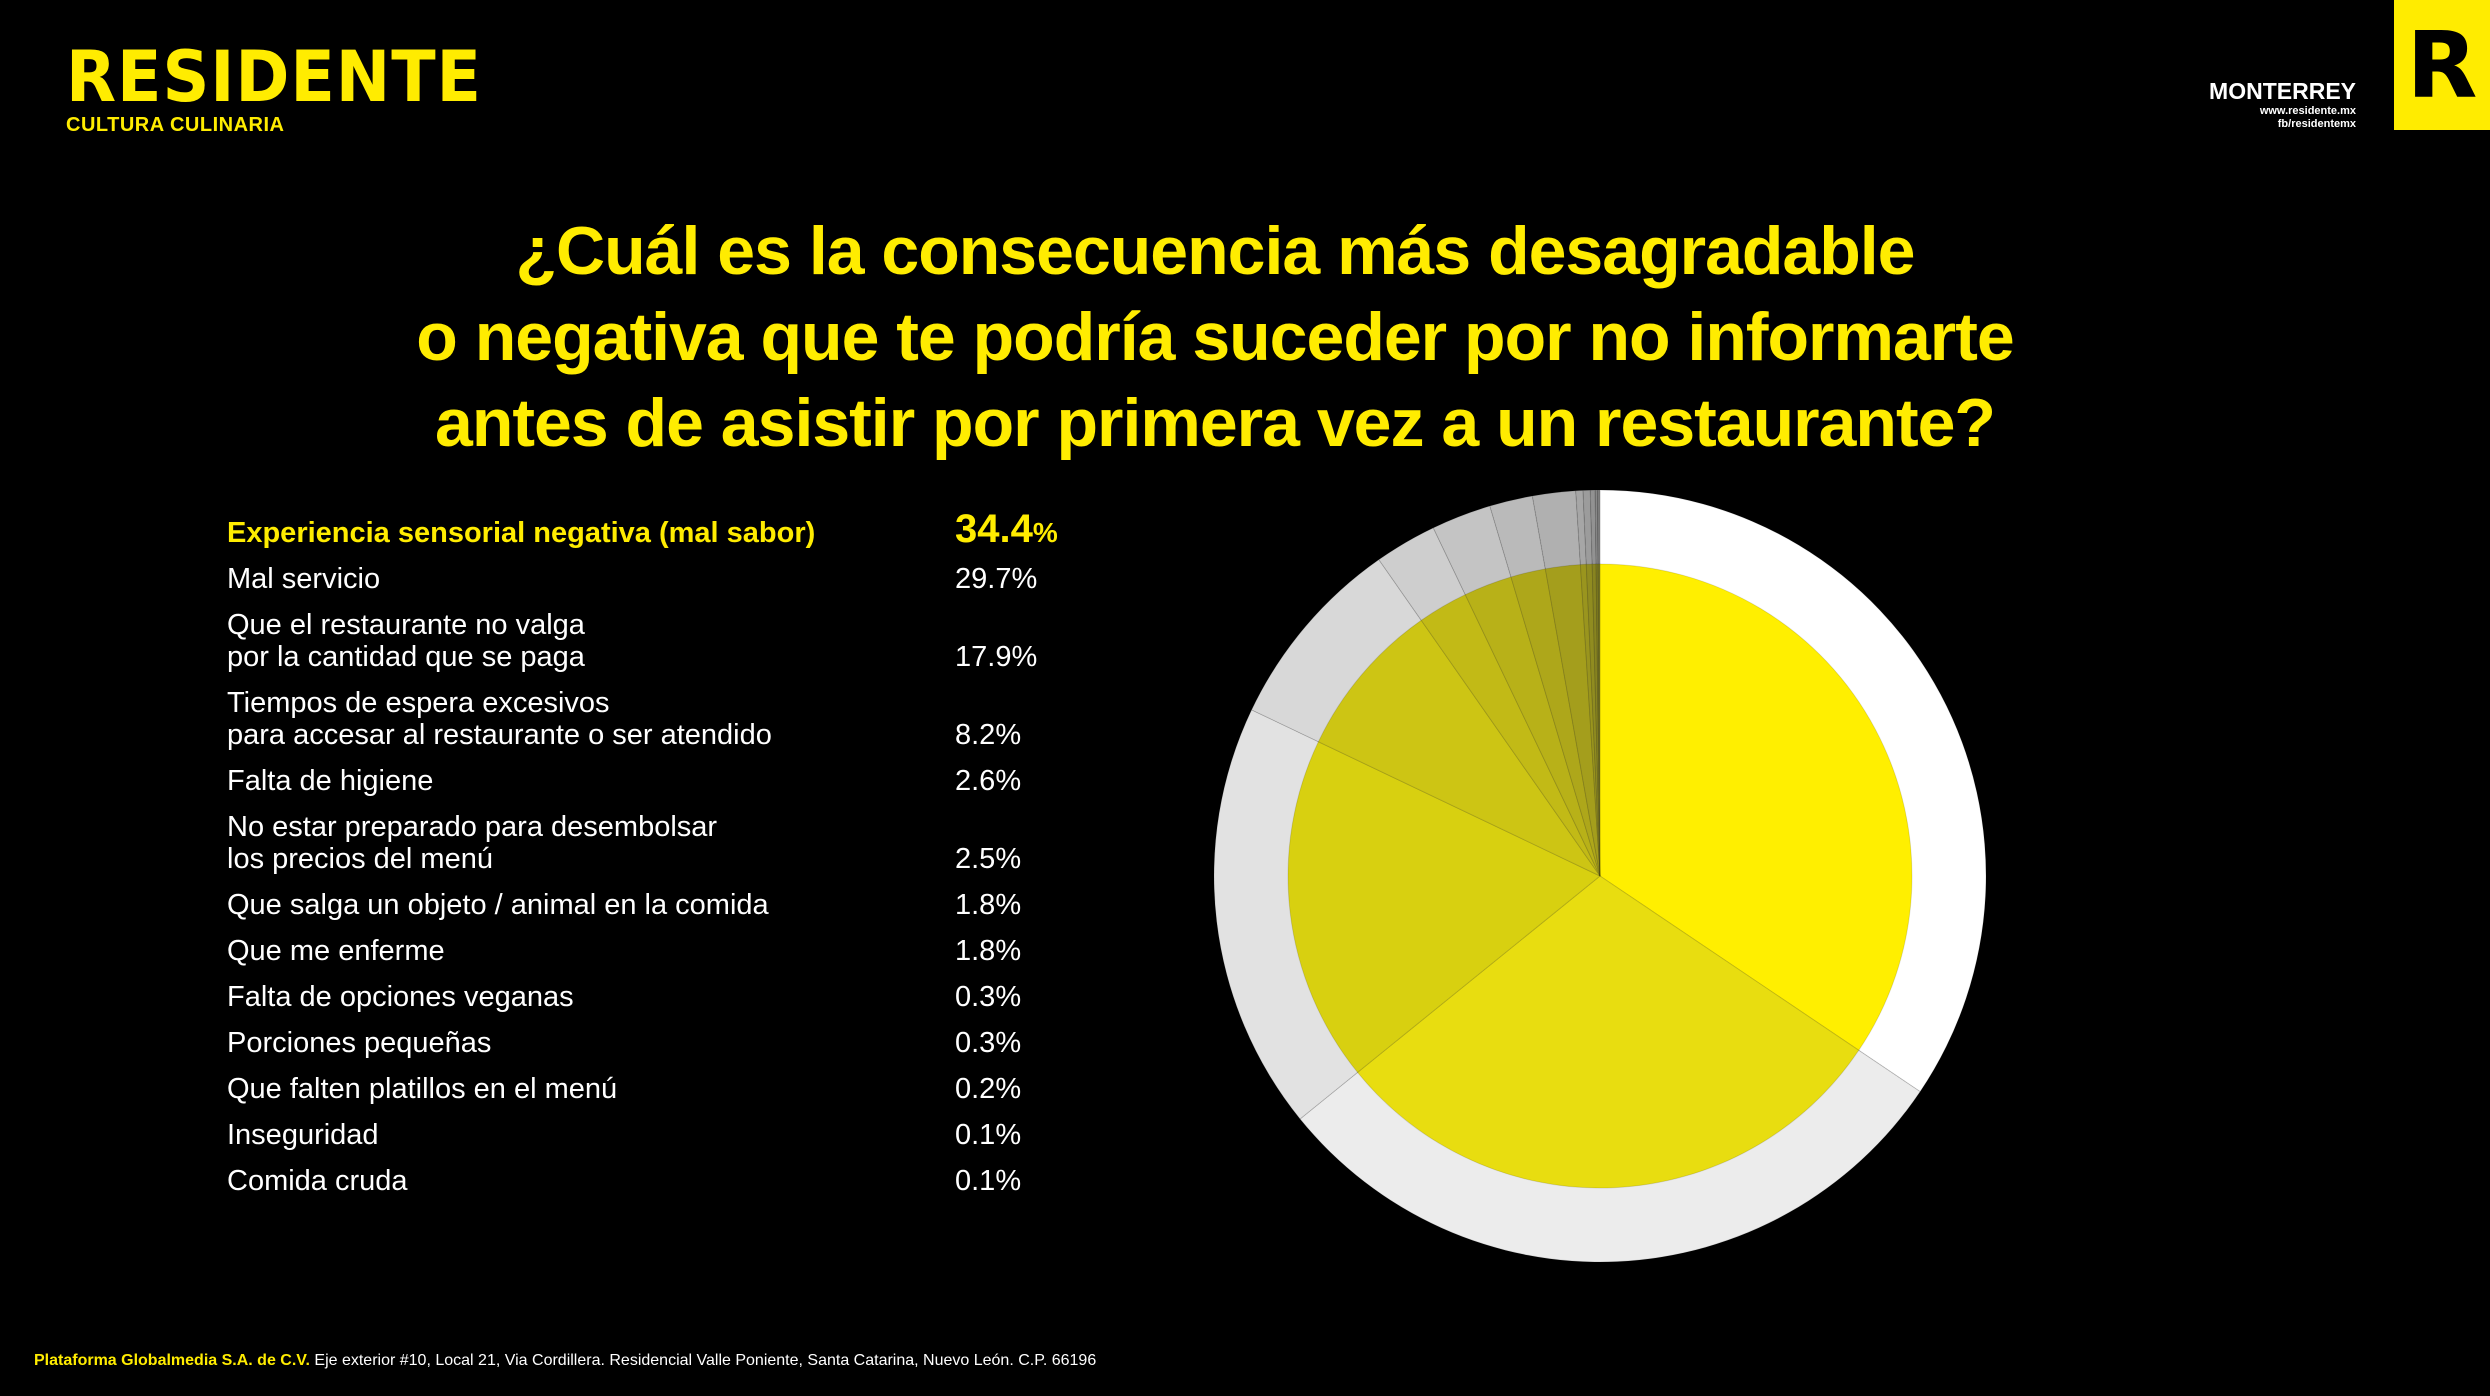 The width and height of the screenshot is (2490, 1396). What do you see at coordinates (317, 1181) in the screenshot?
I see `legend-label: Comida cruda` at bounding box center [317, 1181].